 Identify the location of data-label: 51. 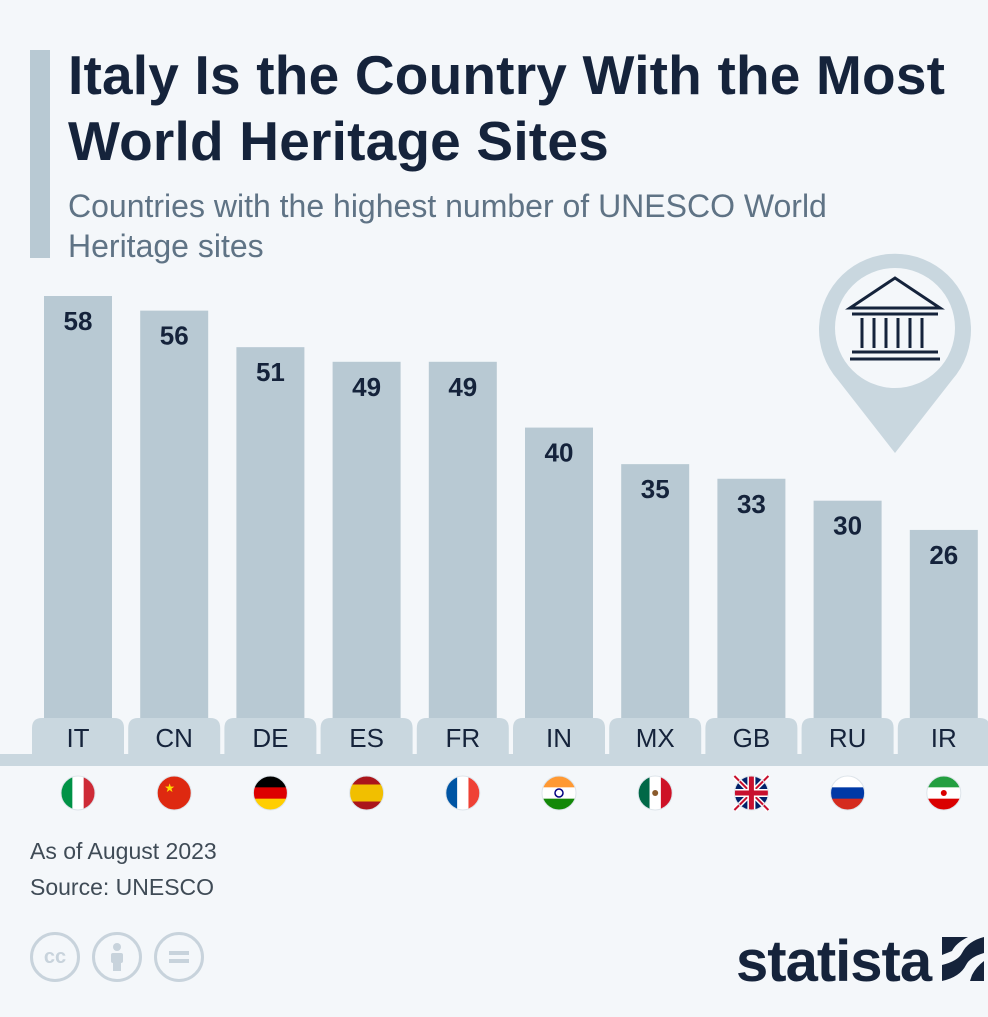
(270, 372).